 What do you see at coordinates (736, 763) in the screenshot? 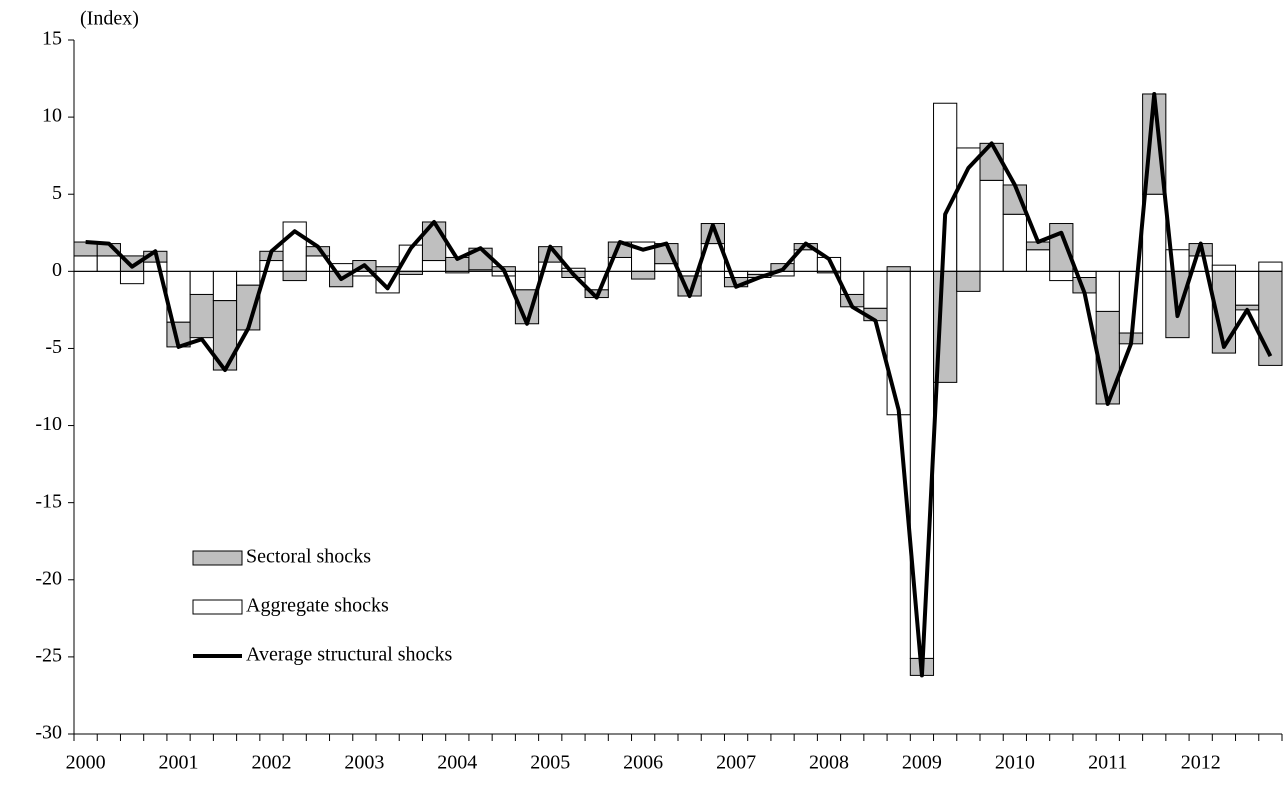
I see `x-tick-label: 2007` at bounding box center [736, 763].